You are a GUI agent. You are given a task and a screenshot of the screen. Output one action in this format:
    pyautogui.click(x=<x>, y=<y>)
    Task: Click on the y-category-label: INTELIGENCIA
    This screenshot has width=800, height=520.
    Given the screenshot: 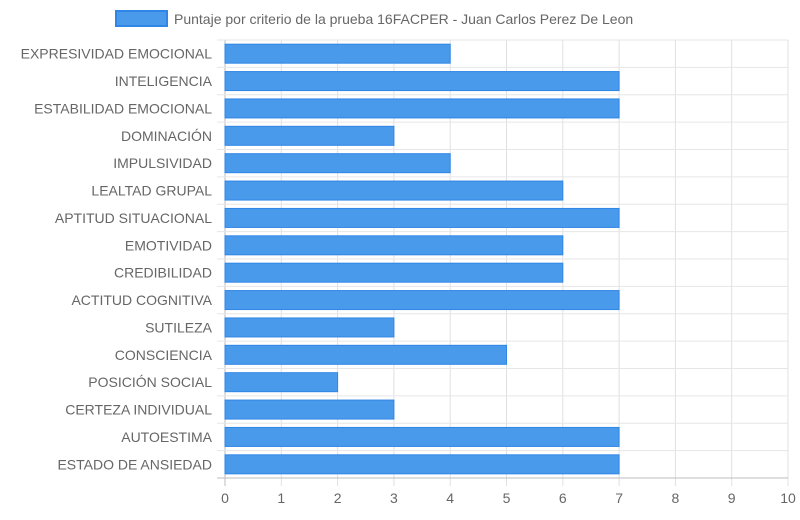 What is the action you would take?
    pyautogui.click(x=164, y=81)
    